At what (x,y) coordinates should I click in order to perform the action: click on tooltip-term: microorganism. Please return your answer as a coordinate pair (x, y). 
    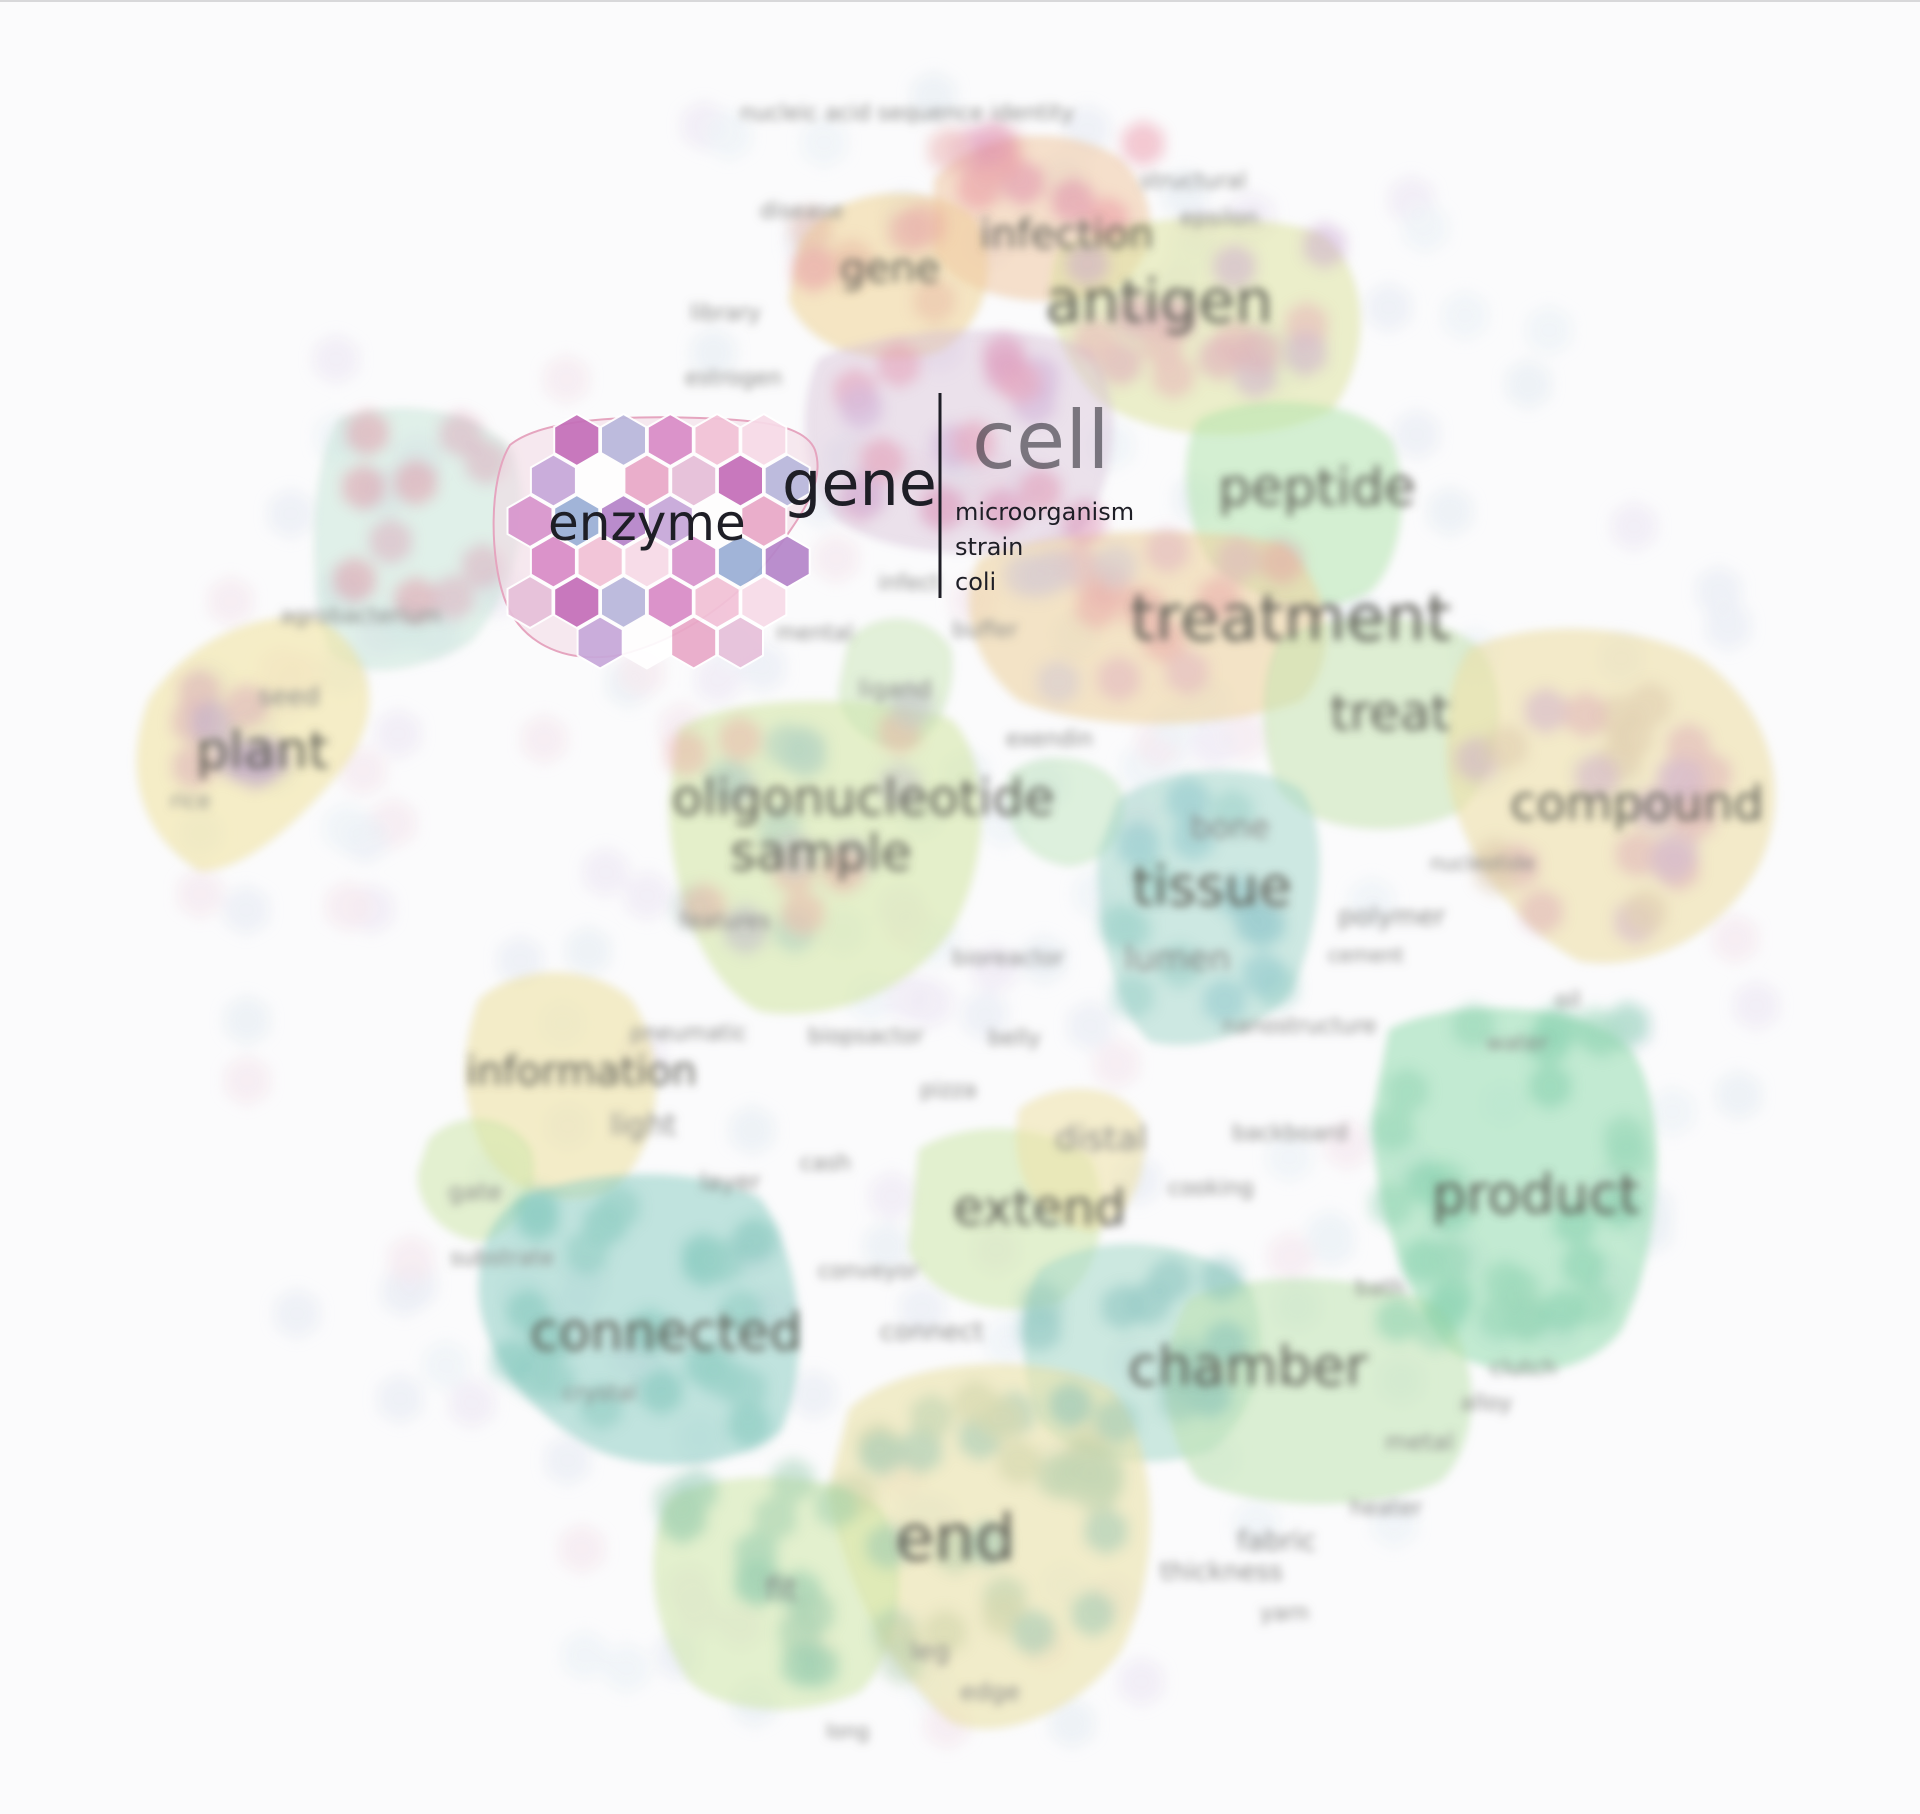
    Looking at the image, I should click on (1044, 512).